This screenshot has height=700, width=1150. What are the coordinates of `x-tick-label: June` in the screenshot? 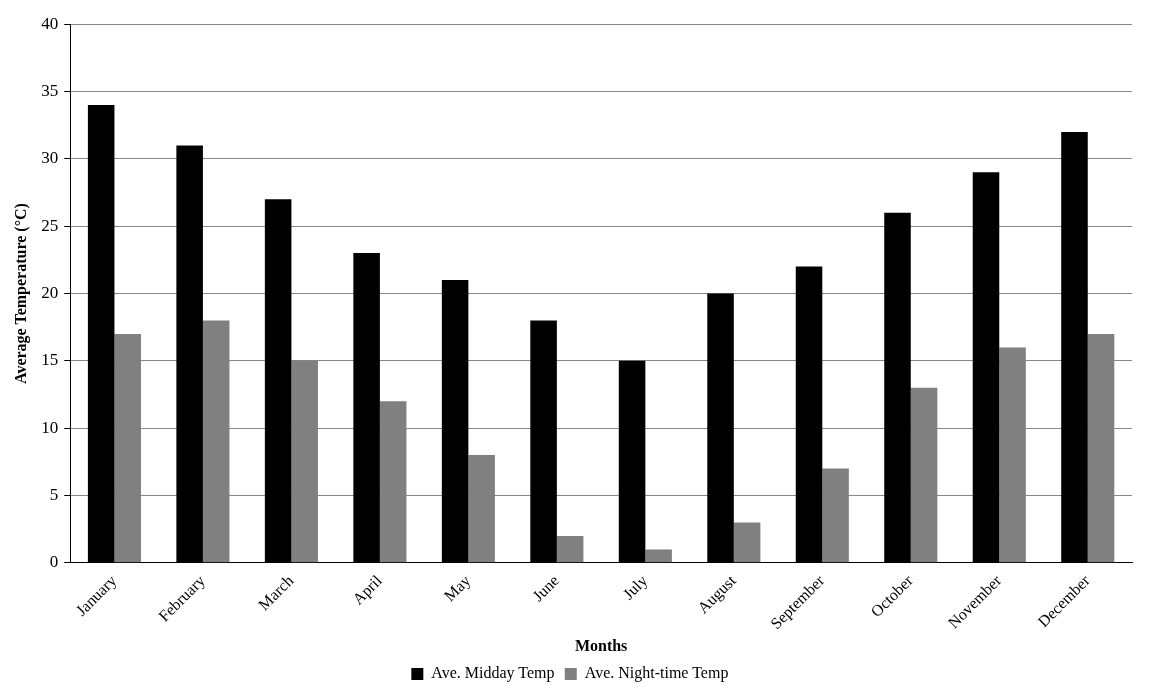 It's located at (545, 588).